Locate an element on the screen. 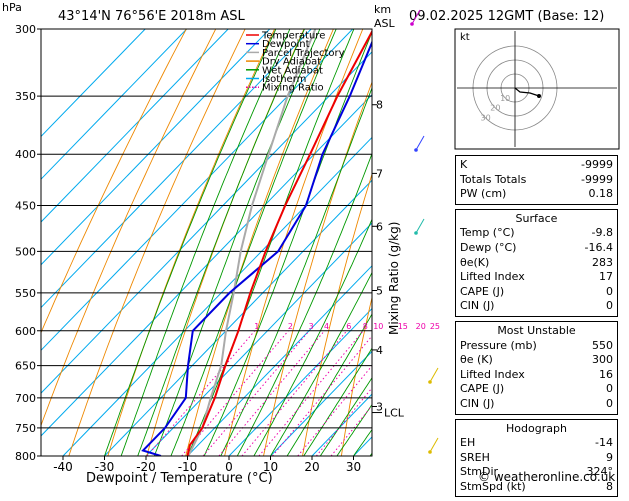  hodograph-end-point is located at coordinates (539, 96).